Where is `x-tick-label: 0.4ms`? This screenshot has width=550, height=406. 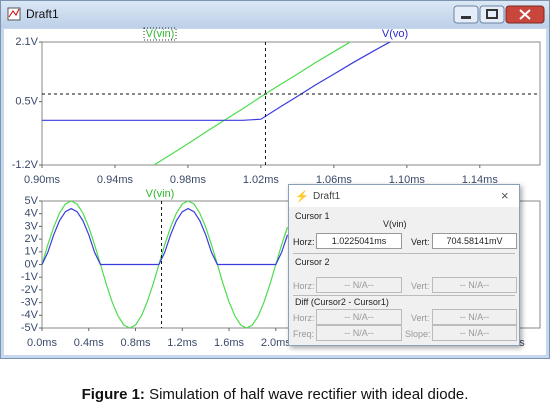
x-tick-label: 0.4ms is located at coordinates (89, 343).